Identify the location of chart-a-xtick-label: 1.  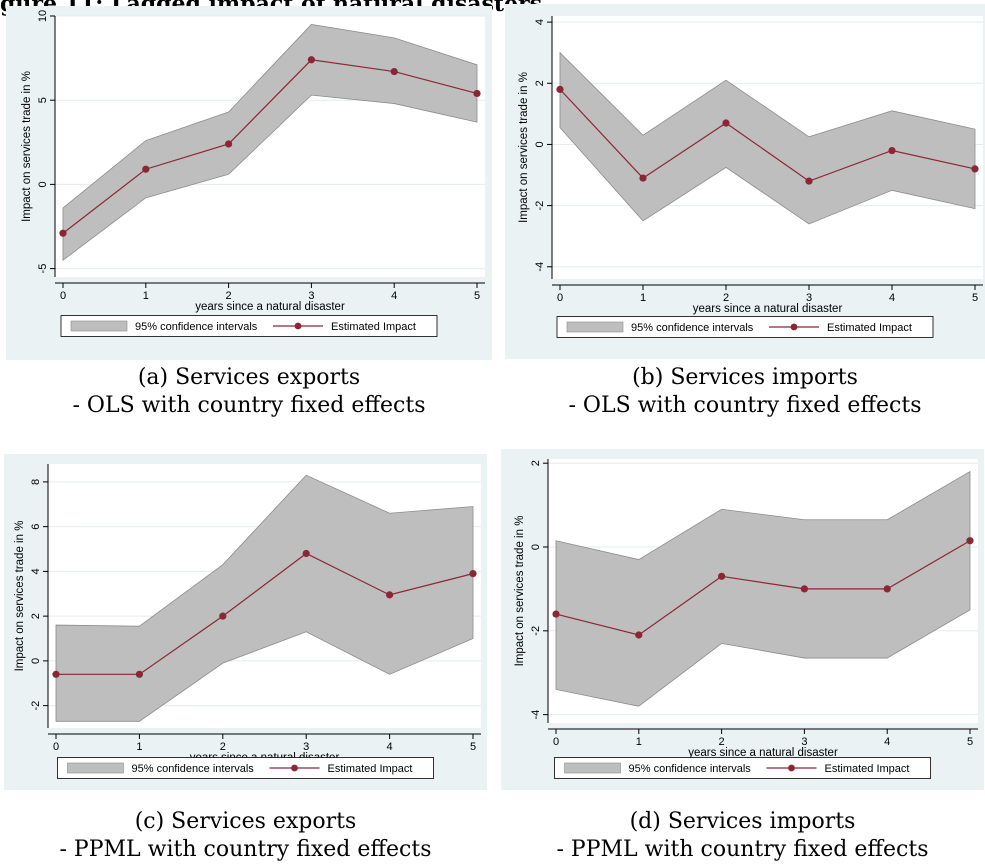
(146, 296).